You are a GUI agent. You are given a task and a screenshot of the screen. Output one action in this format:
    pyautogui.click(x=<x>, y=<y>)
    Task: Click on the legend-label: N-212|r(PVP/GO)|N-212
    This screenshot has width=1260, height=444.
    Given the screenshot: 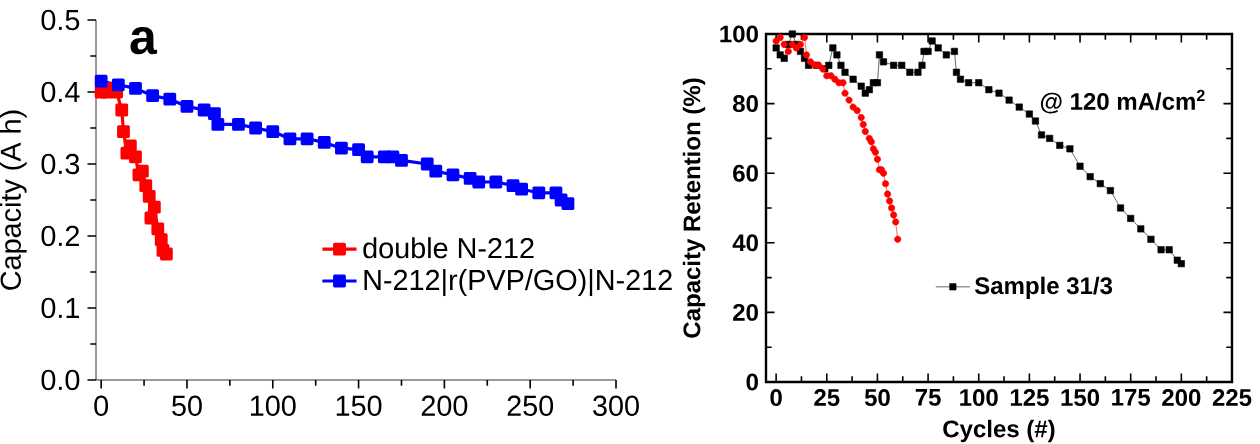 What is the action you would take?
    pyautogui.click(x=518, y=283)
    